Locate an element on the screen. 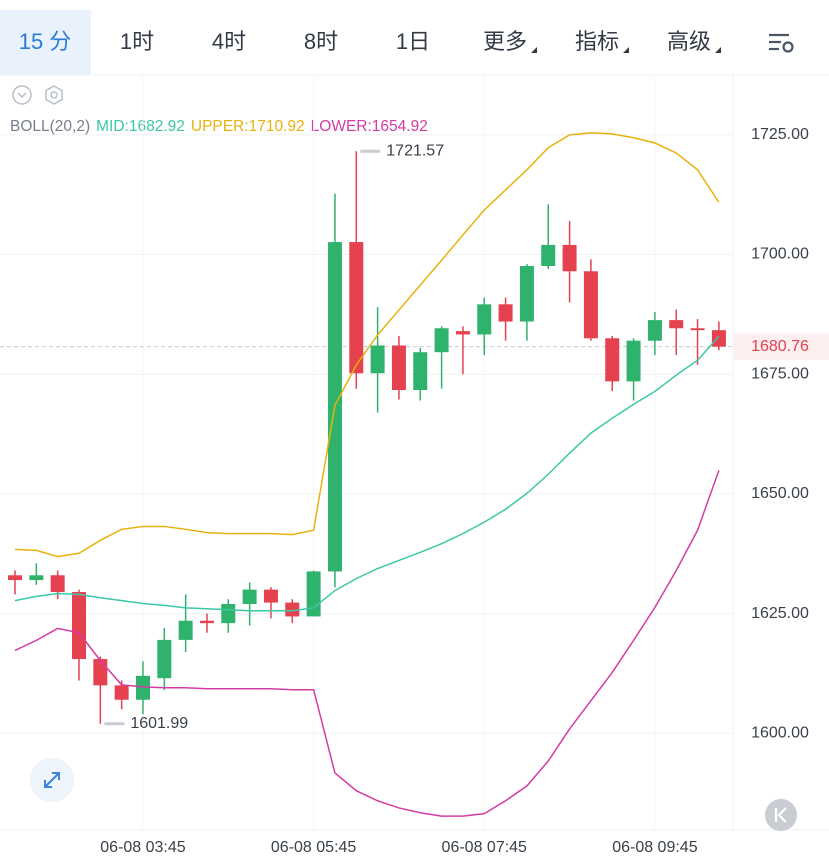 This screenshot has height=866, width=829. collapse-icon is located at coordinates (22, 95).